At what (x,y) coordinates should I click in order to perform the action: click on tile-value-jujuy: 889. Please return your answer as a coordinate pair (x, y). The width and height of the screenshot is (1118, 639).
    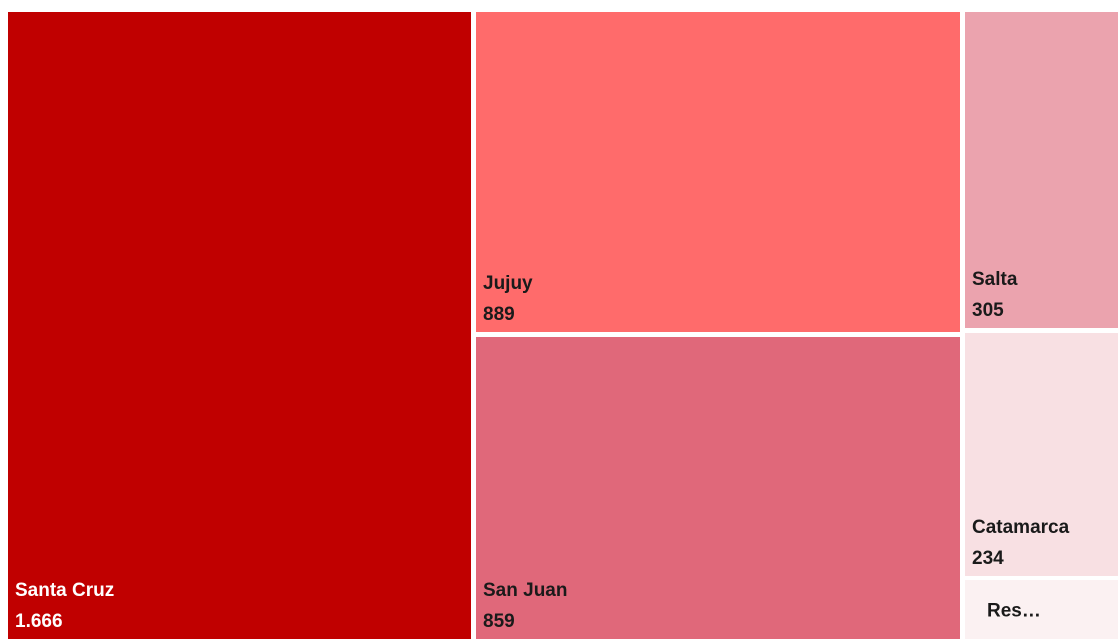
    Looking at the image, I should click on (499, 314).